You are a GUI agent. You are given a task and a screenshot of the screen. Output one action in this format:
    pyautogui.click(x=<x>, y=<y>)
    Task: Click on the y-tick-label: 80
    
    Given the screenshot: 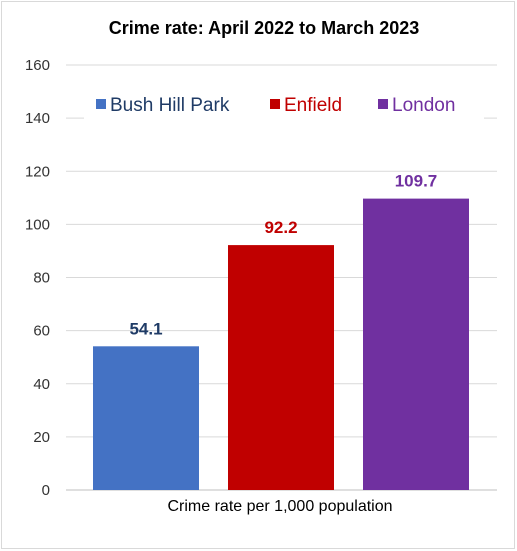 What is the action you would take?
    pyautogui.click(x=41, y=278)
    